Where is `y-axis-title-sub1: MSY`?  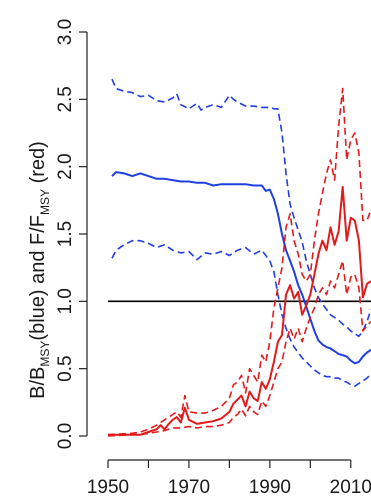
y-axis-title-sub1: MSY is located at coordinates (45, 354).